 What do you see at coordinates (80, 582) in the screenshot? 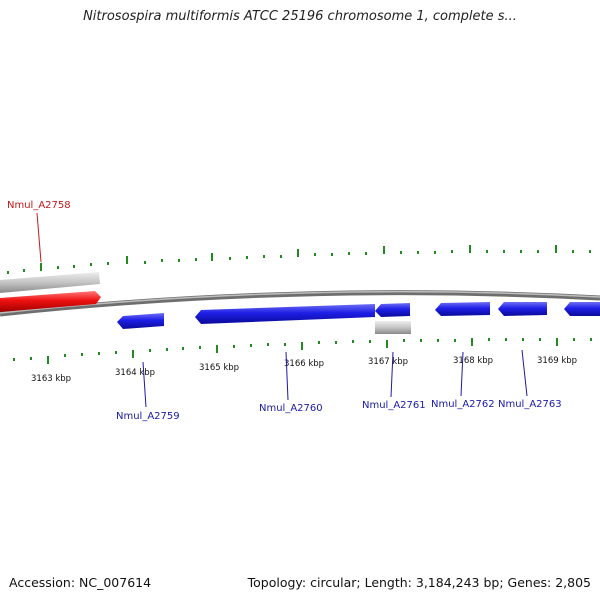
I see `accession-text: Accession: NC_007614` at bounding box center [80, 582].